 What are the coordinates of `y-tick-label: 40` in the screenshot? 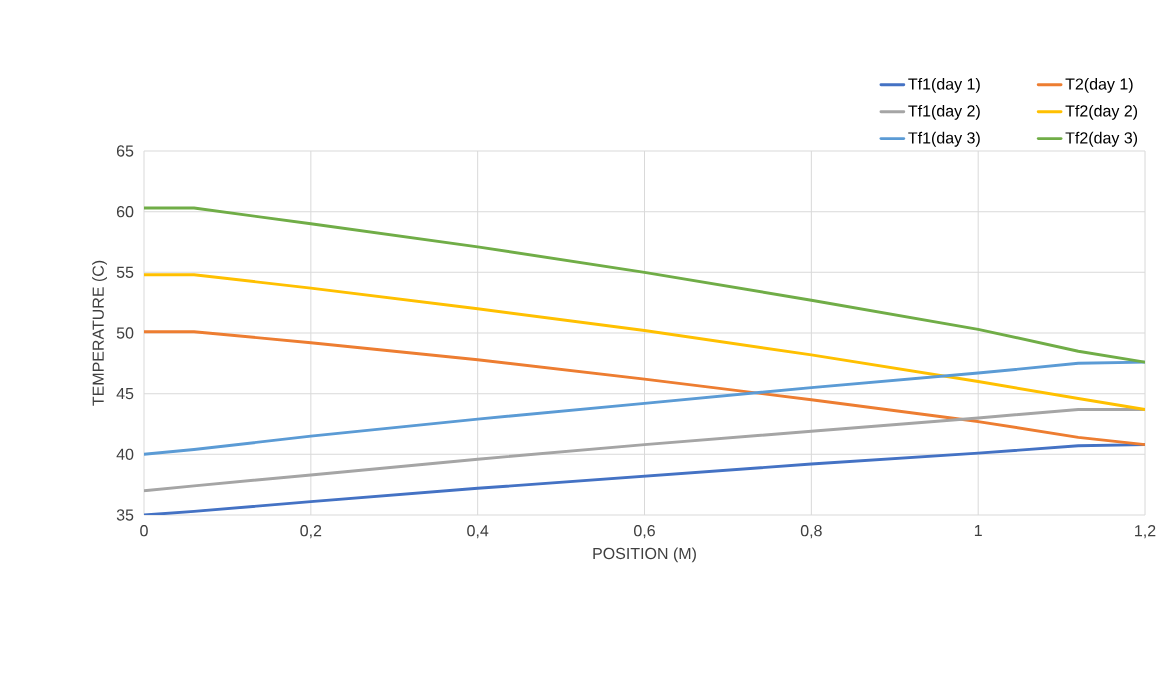 It's located at (125, 454).